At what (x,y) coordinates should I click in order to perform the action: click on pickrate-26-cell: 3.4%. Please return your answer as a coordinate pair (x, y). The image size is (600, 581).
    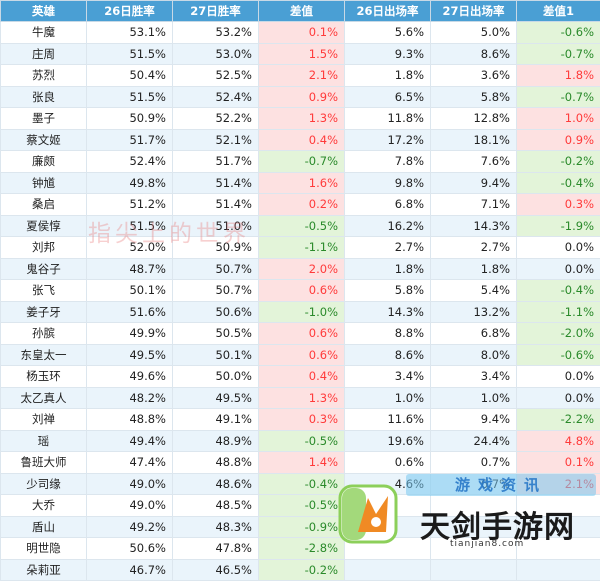
    Looking at the image, I should click on (388, 377).